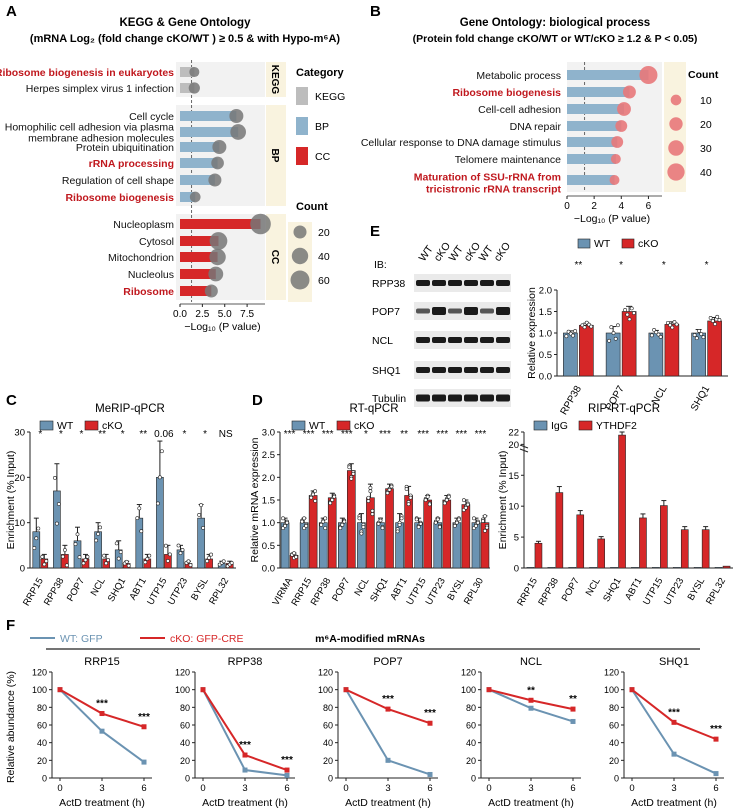  What do you see at coordinates (117, 590) in the screenshot?
I see `category-label: SHQ1` at bounding box center [117, 590].